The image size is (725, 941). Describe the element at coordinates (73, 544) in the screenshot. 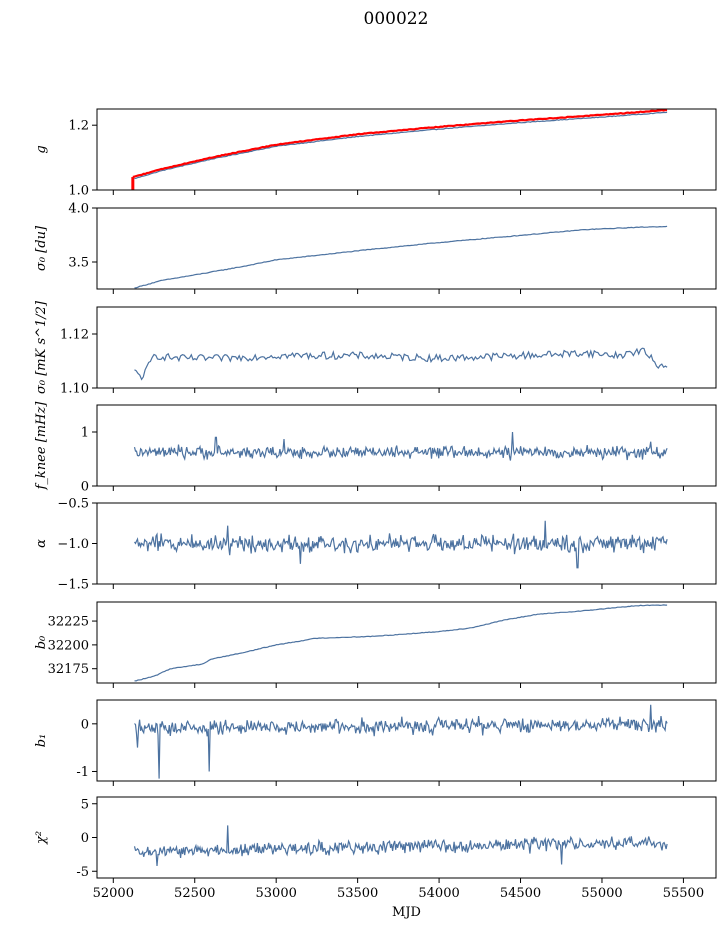

I see `y-tick-label: −1.0` at that location.